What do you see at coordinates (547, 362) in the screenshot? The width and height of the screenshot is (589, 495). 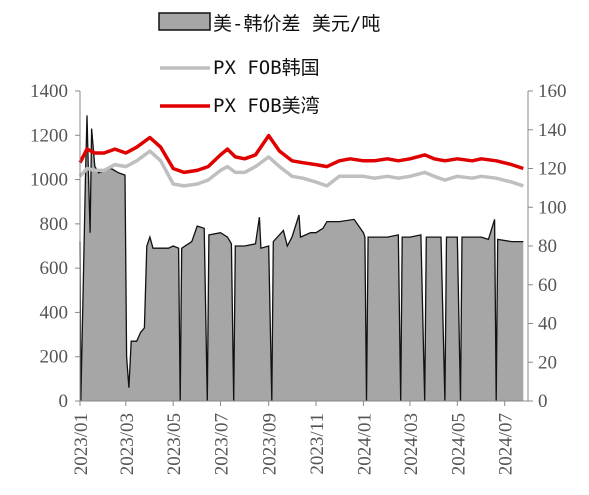 I see `y-right-tick-label: 20` at bounding box center [547, 362].